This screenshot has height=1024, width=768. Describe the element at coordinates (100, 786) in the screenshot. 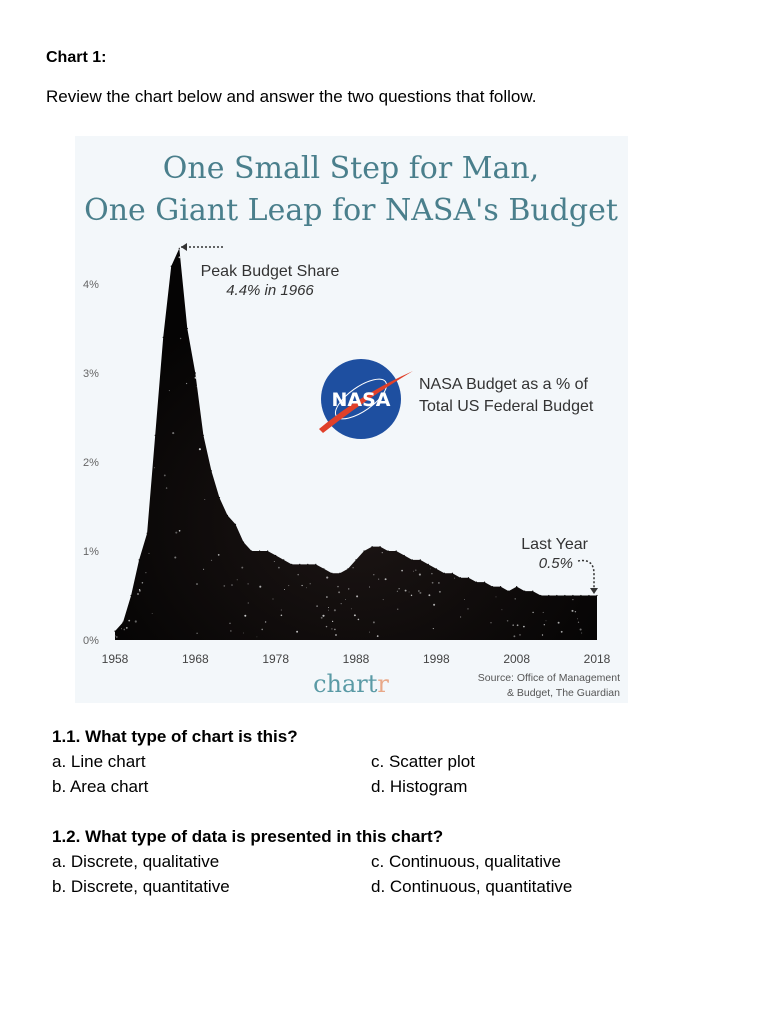

I see `question-1-option-b: b. Area chart` at that location.